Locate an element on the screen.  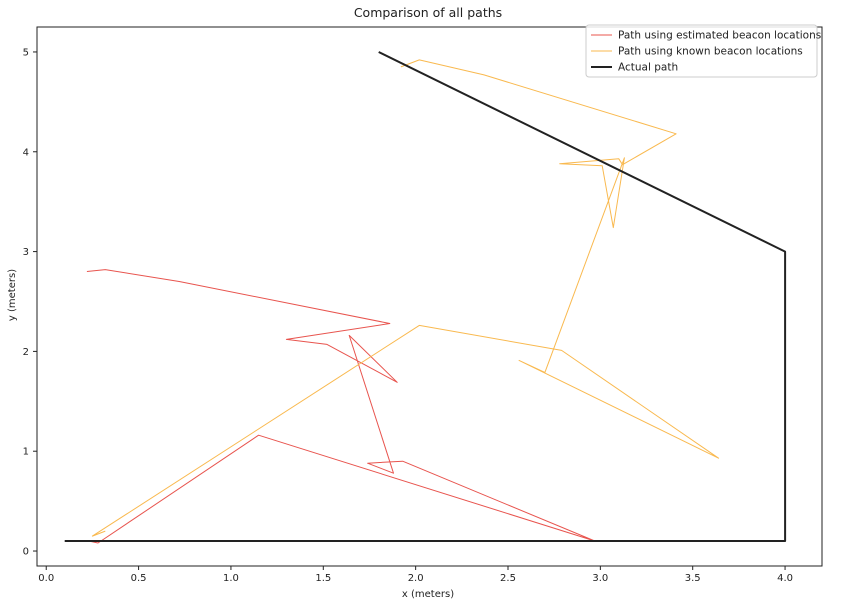
y-tick-label: 0 is located at coordinates (26, 552).